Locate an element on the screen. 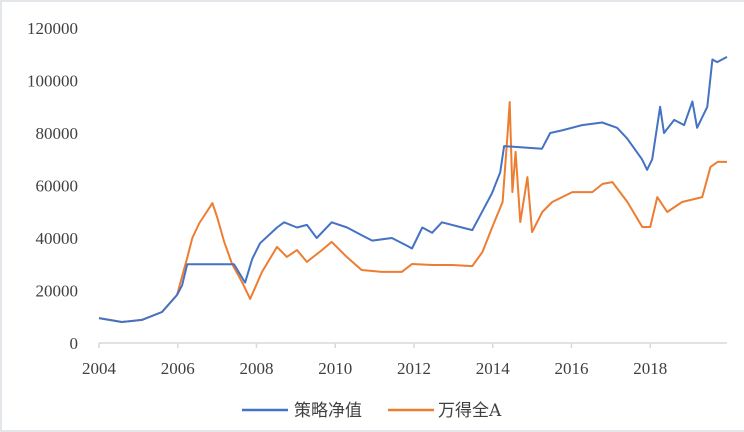 Image resolution: width=744 pixels, height=432 pixels. x-tick-label: 2014 is located at coordinates (493, 368).